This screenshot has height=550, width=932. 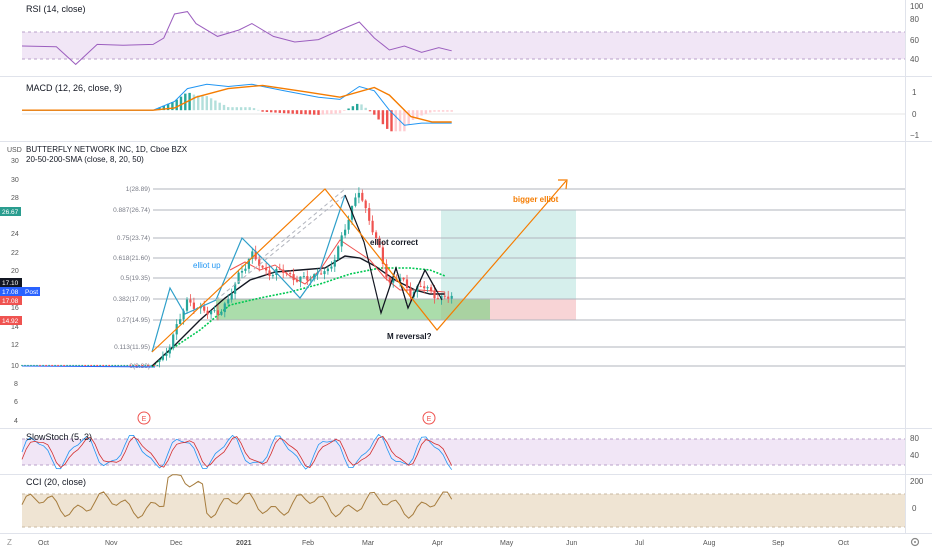 What do you see at coordinates (915, 542) in the screenshot?
I see `settings-gear-icon` at bounding box center [915, 542].